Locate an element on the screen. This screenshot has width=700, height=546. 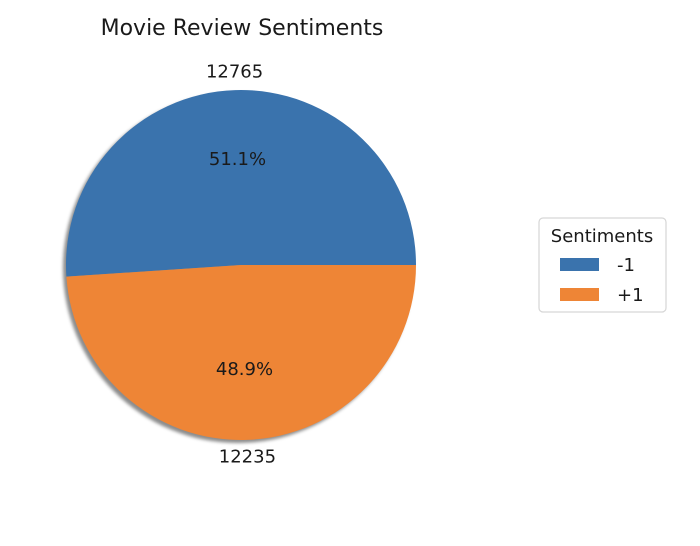
slice-percent-label-neg1: 51.1% is located at coordinates (237, 159).